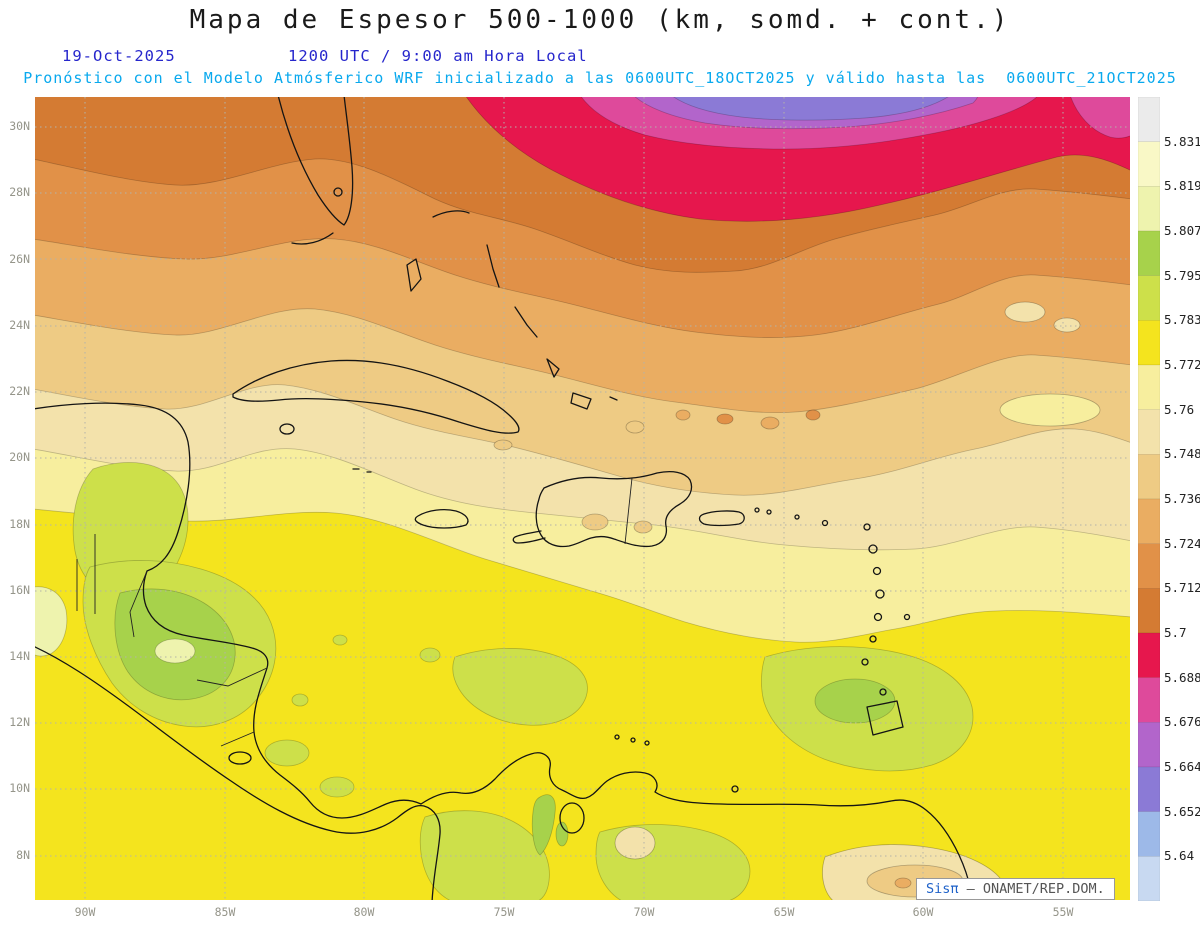 This screenshot has width=1200, height=927. Describe the element at coordinates (784, 912) in the screenshot. I see `lon-tick-65w: 65W` at that location.